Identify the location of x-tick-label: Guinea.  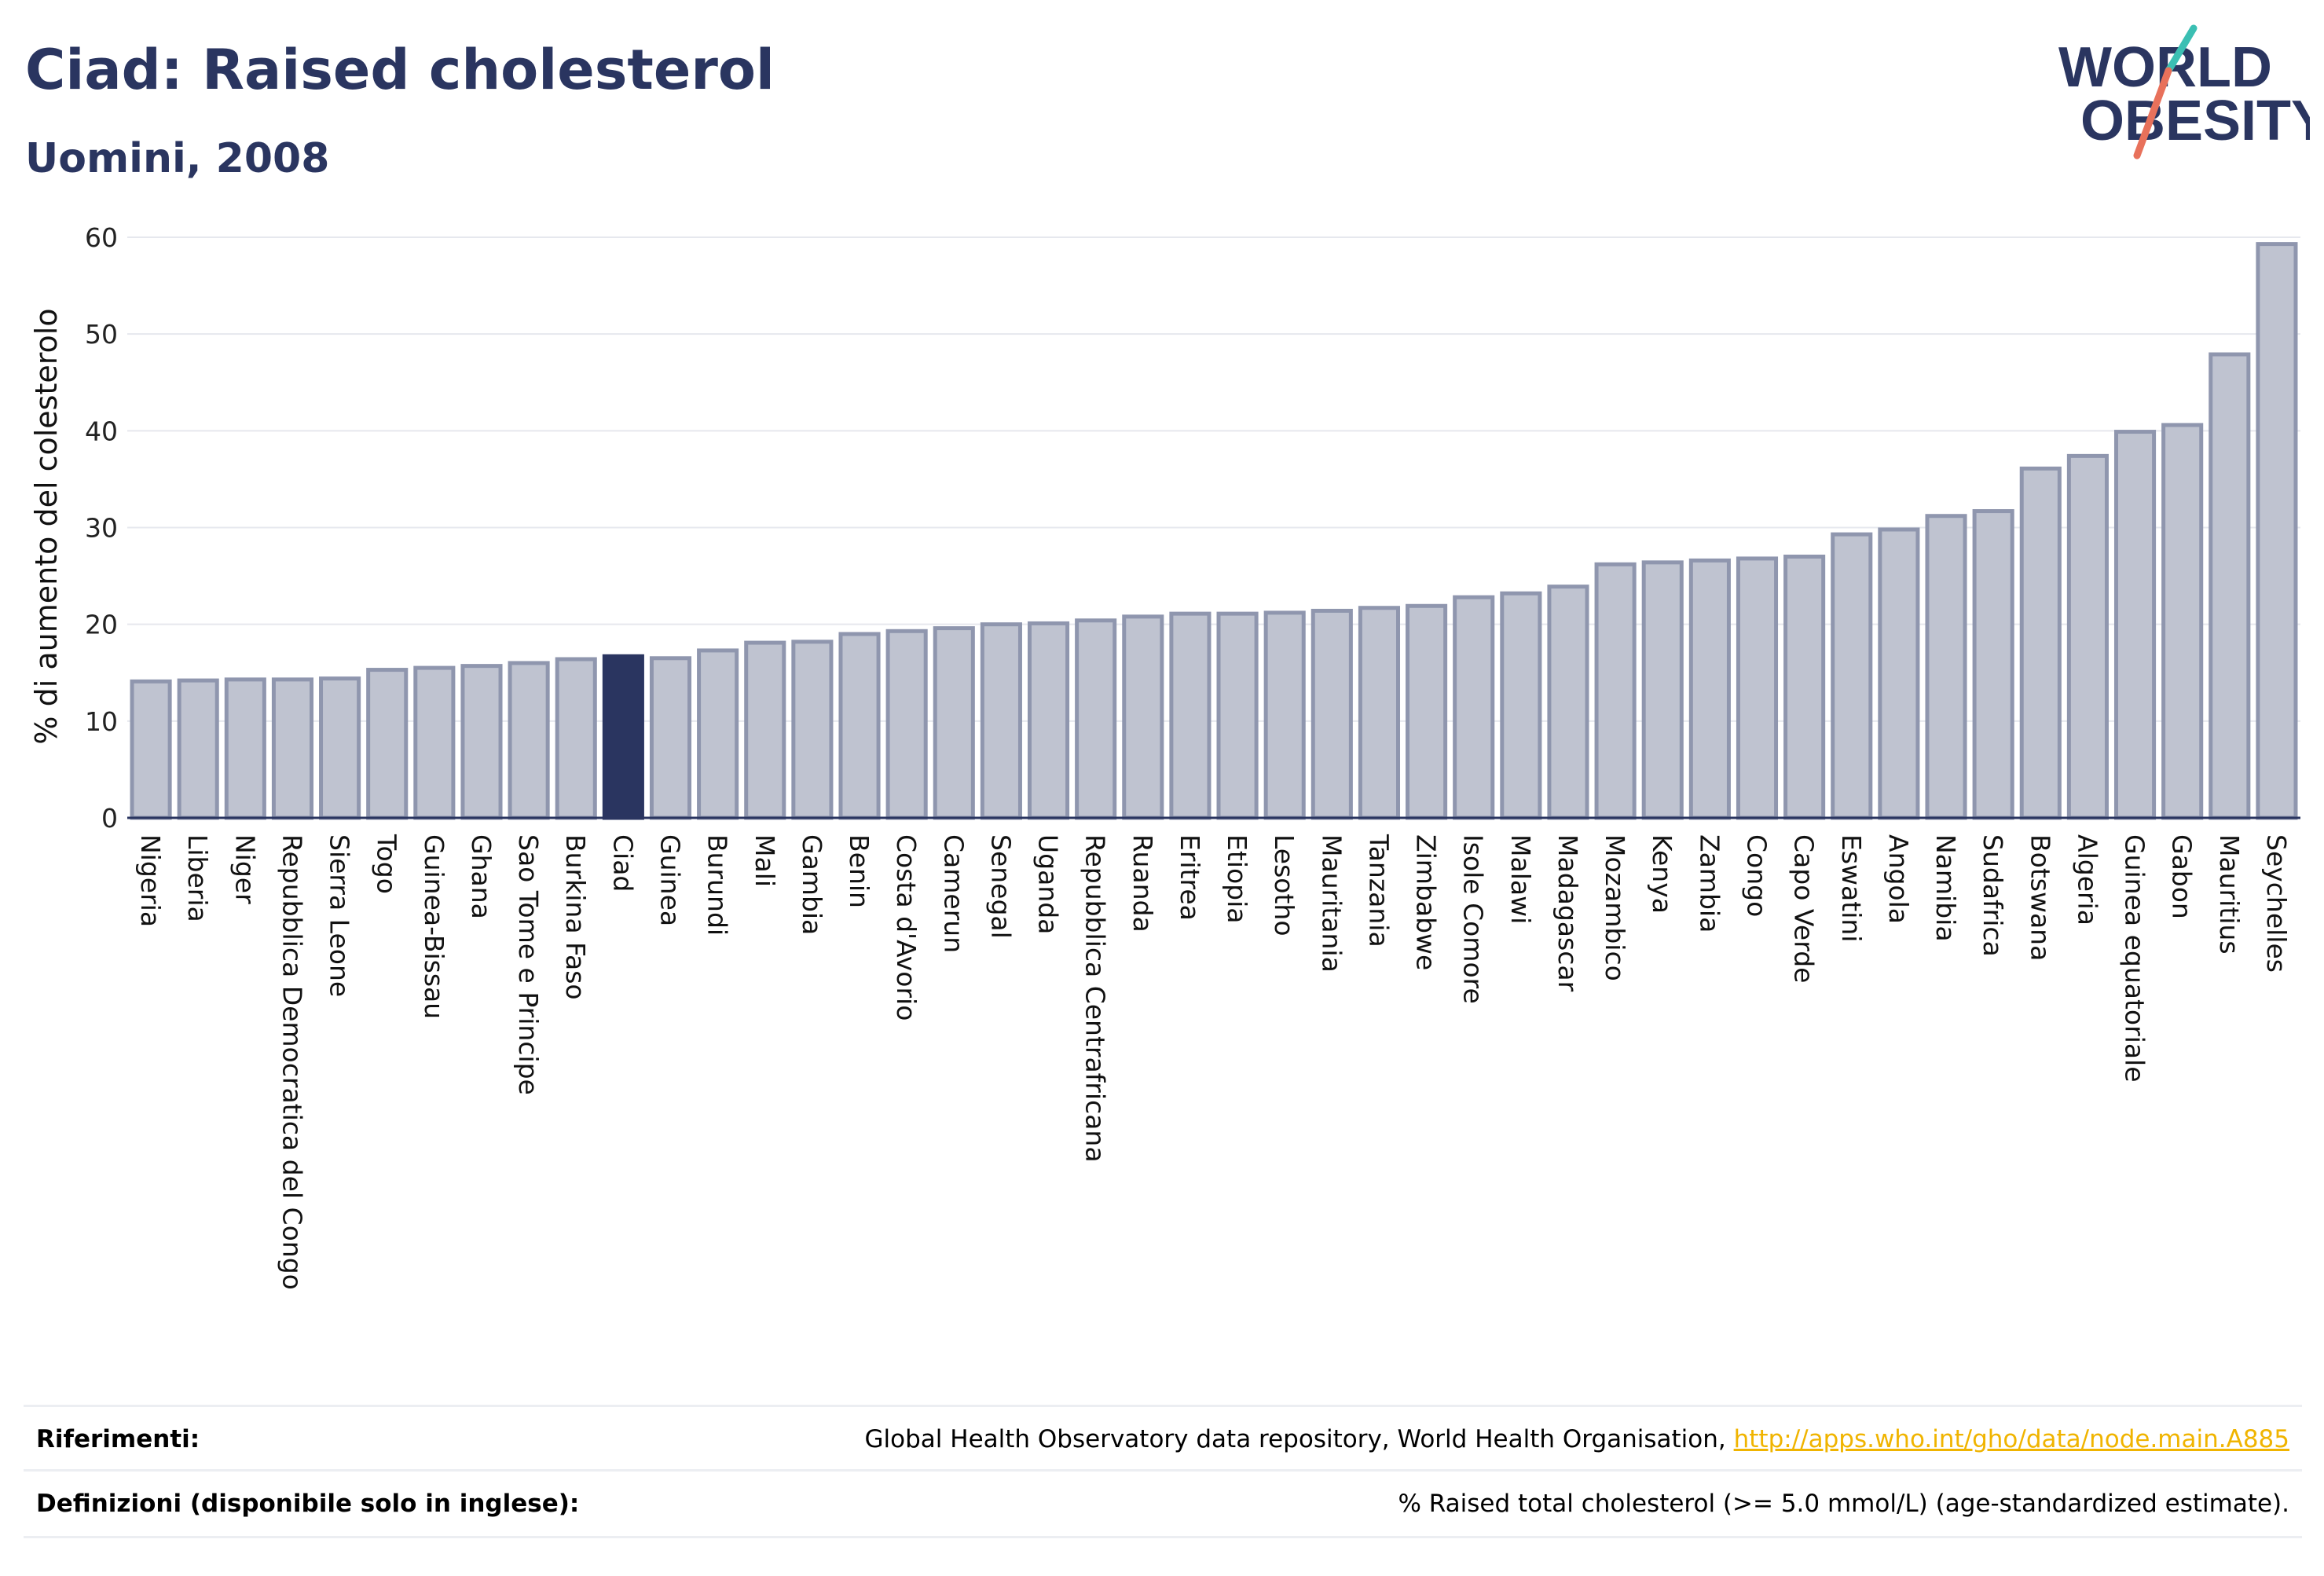
(670, 880).